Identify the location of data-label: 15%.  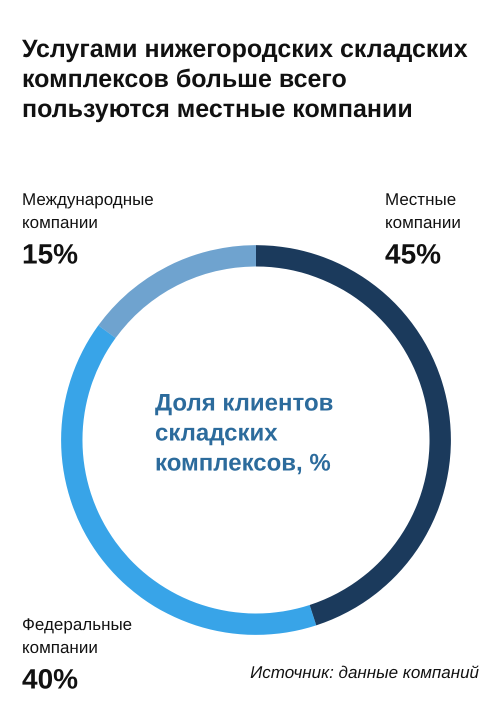
(50, 254).